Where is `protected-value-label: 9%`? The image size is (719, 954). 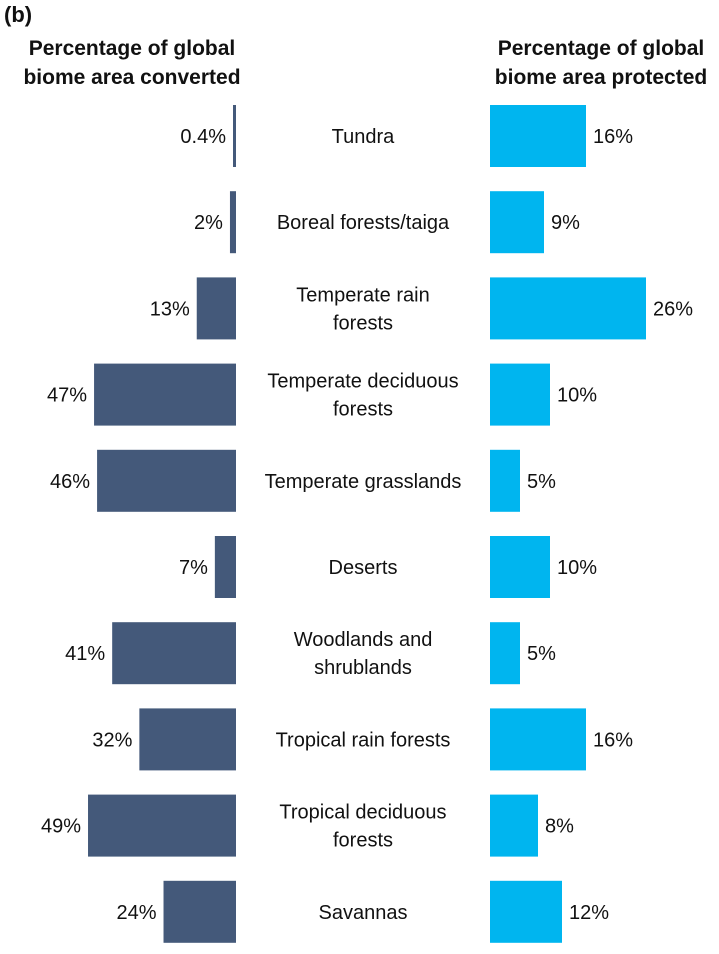 protected-value-label: 9% is located at coordinates (565, 223).